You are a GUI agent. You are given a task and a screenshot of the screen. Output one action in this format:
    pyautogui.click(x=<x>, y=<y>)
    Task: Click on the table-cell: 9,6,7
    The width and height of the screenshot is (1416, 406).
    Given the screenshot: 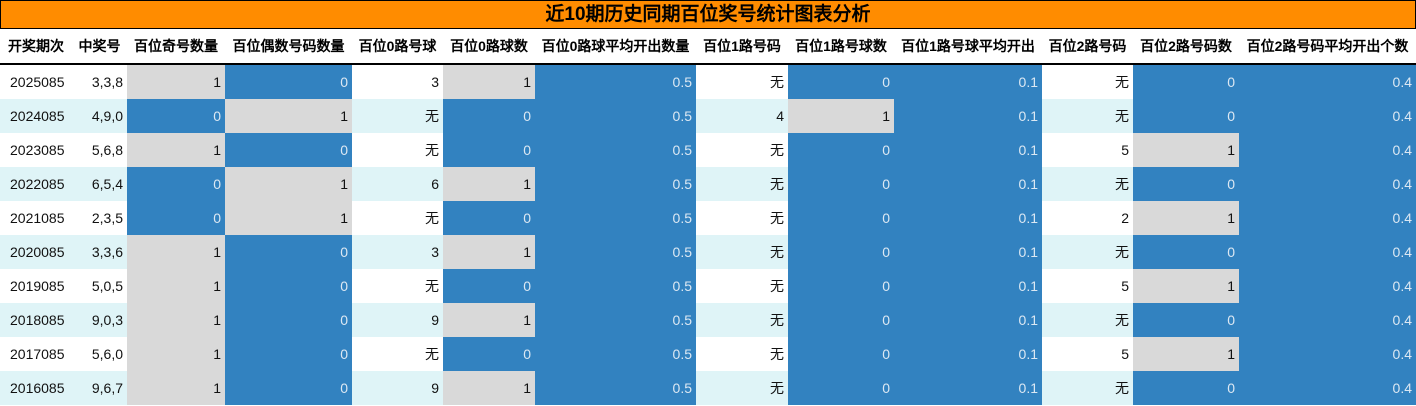 What is the action you would take?
    pyautogui.click(x=99, y=388)
    